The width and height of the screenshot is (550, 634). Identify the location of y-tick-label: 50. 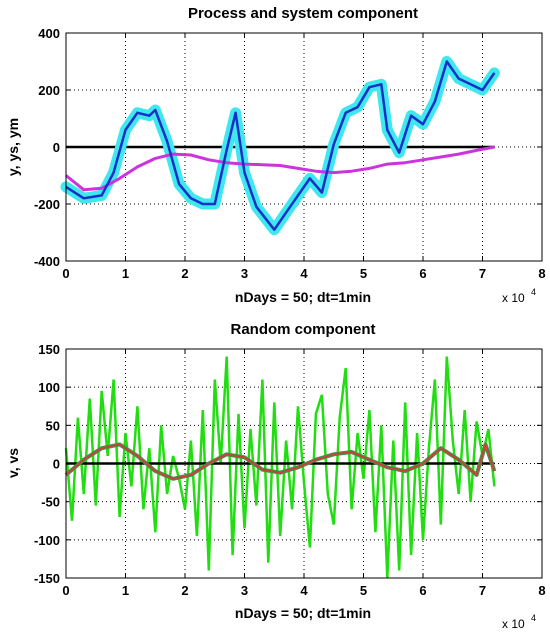
(53, 425).